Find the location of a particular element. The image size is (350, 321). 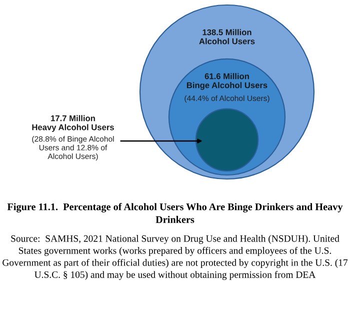

source-note: Source: SAMHS, 2021 National Survey on Drug Use and Health (NSDUH). United States government works (works prepared by officers and employees of the U.S. Government as part of their official duties) are not protected by copyright in the U.S. (17 U.S.C. § 105) and may be used without obtaining permission from DEA is located at coordinates (175, 257).